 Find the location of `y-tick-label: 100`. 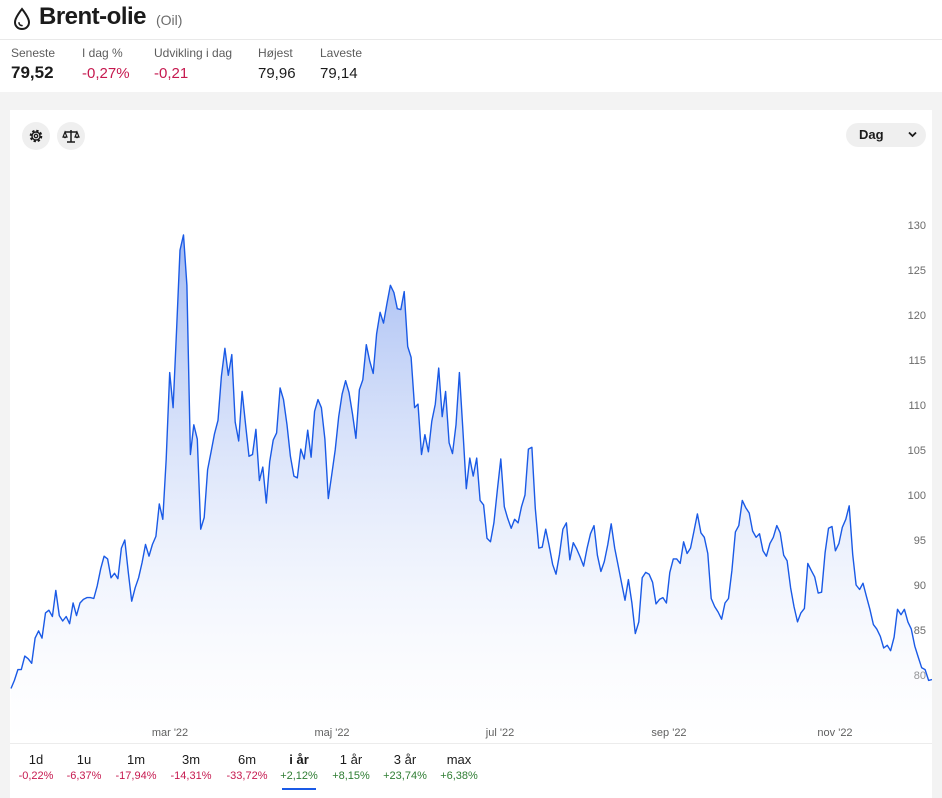

y-tick-label: 100 is located at coordinates (917, 496).